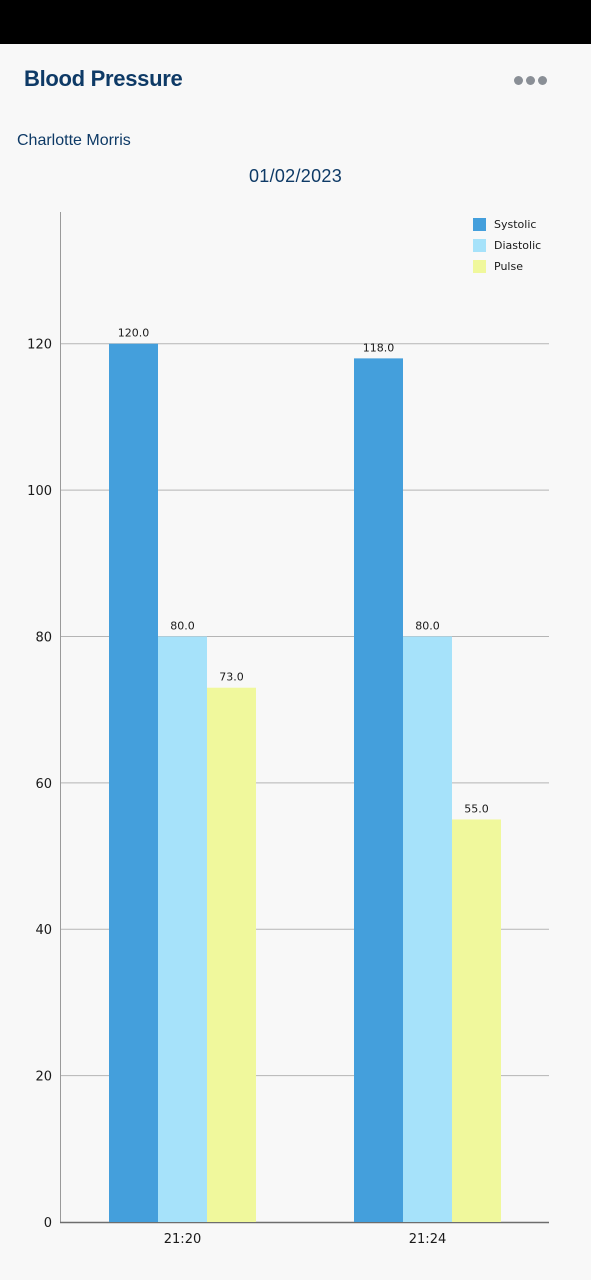 This screenshot has height=1280, width=591. Describe the element at coordinates (39, 491) in the screenshot. I see `y-tick-label: 100` at that location.